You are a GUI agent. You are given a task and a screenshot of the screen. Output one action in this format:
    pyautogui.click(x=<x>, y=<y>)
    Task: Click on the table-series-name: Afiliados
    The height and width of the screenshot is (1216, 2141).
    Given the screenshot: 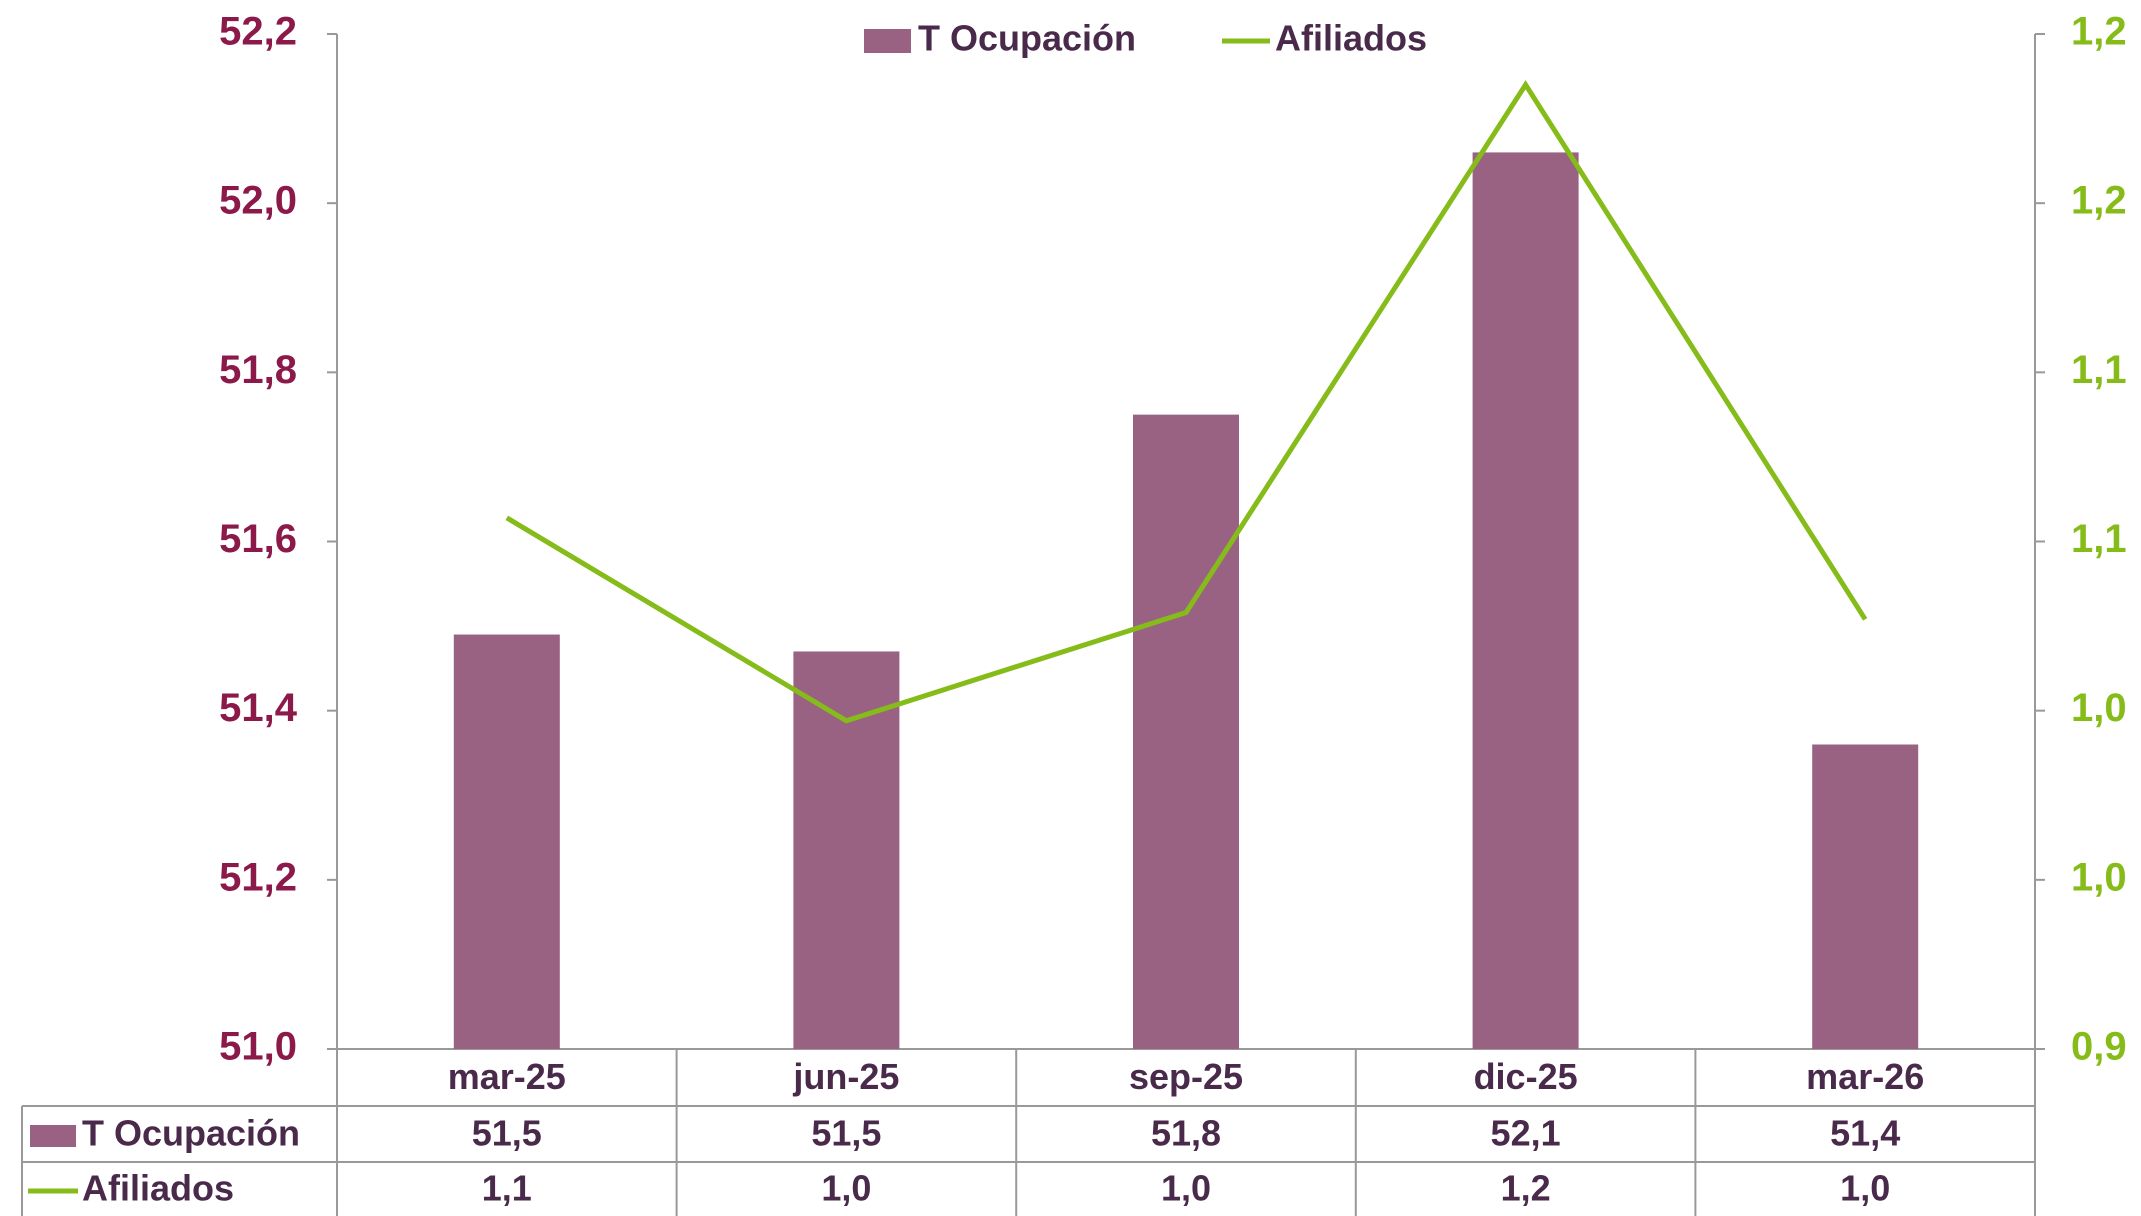 What is the action you would take?
    pyautogui.click(x=158, y=1188)
    